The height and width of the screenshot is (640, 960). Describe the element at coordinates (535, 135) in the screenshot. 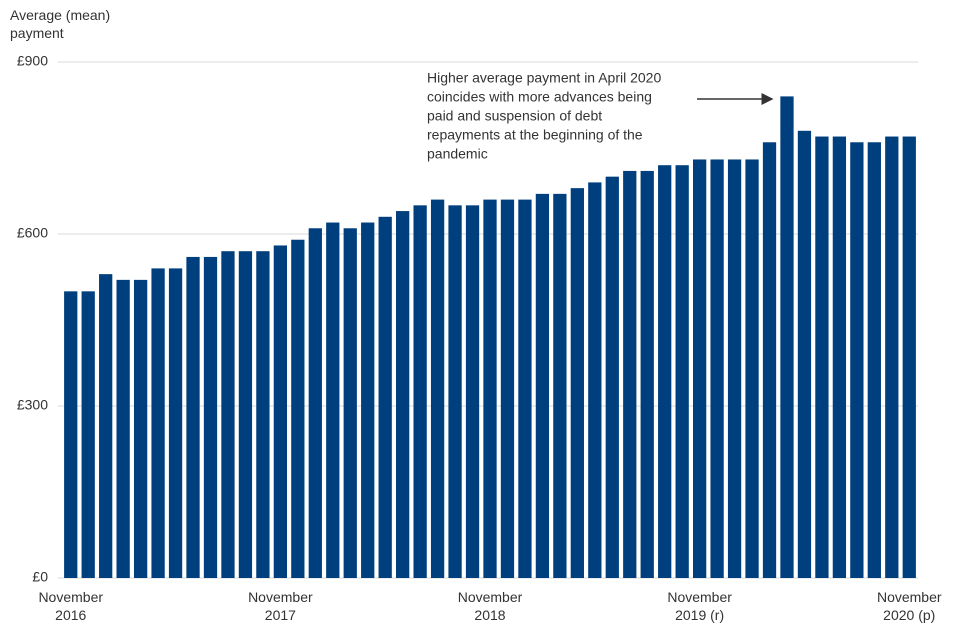

I see `annotation: repayments at the beginning of the` at that location.